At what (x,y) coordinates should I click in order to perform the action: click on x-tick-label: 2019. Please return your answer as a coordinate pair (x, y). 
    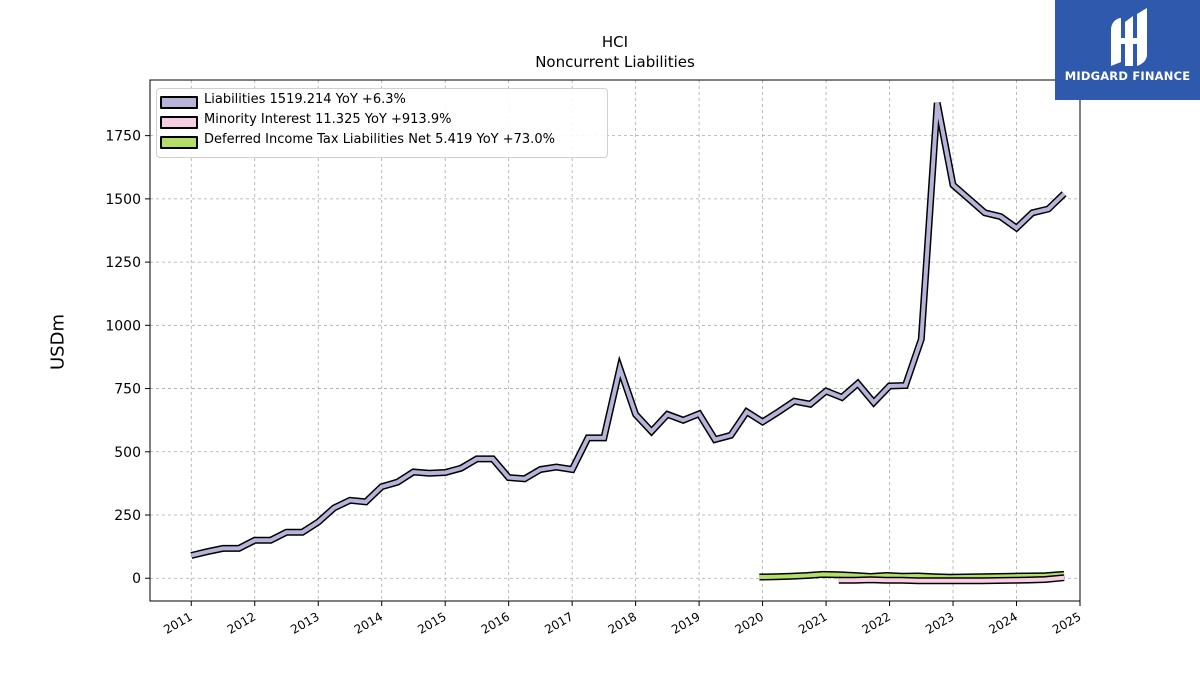
    Looking at the image, I should click on (685, 622).